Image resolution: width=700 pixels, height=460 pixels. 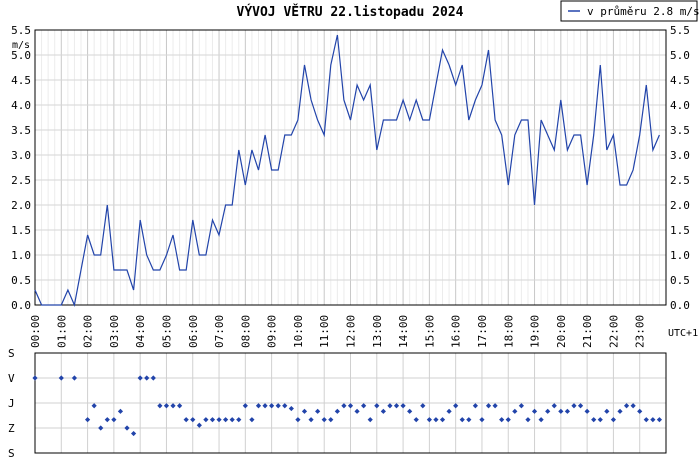 I want to click on y-tick-label-right: 3.5, so click(x=680, y=130).